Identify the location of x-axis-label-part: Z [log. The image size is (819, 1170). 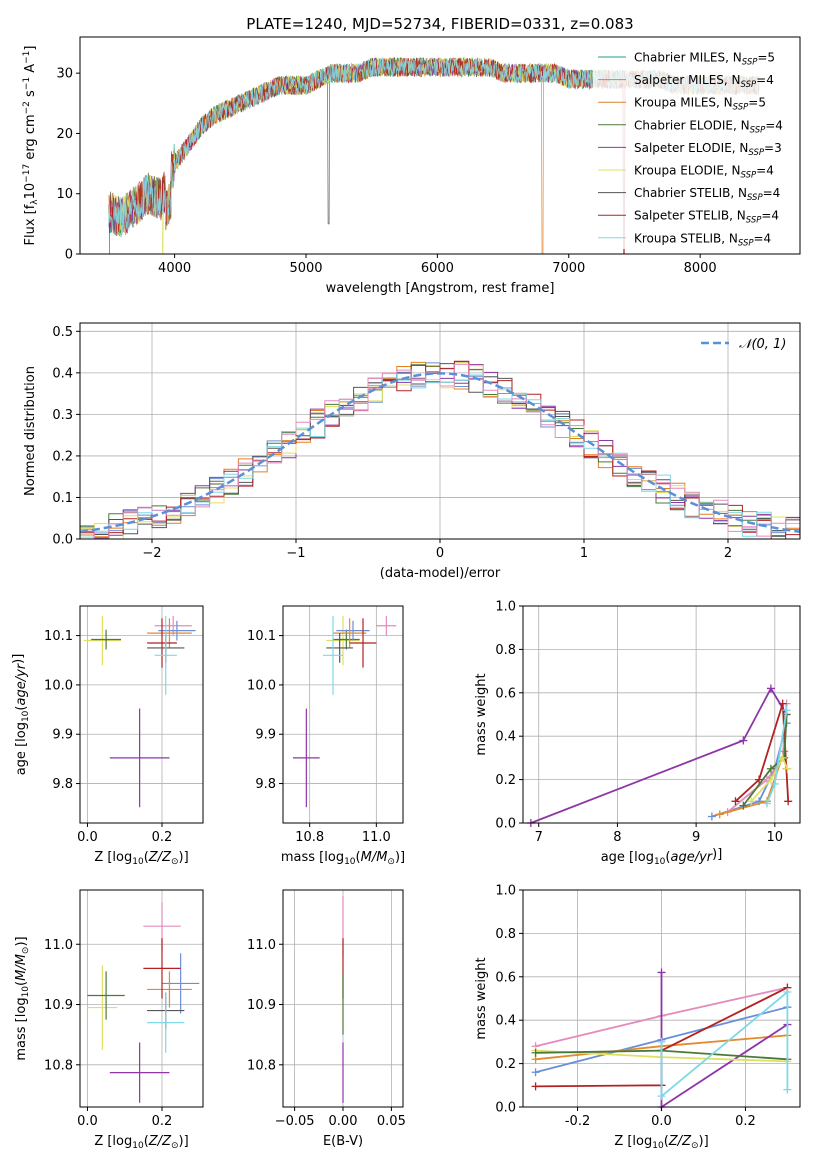
(633, 1141).